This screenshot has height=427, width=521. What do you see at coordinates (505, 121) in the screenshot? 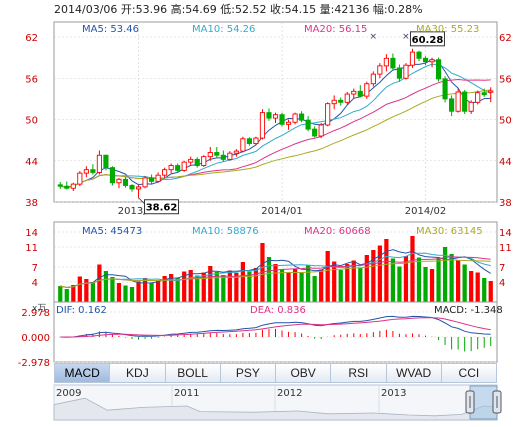
I see `price-tick-label-right: 50` at bounding box center [505, 121].